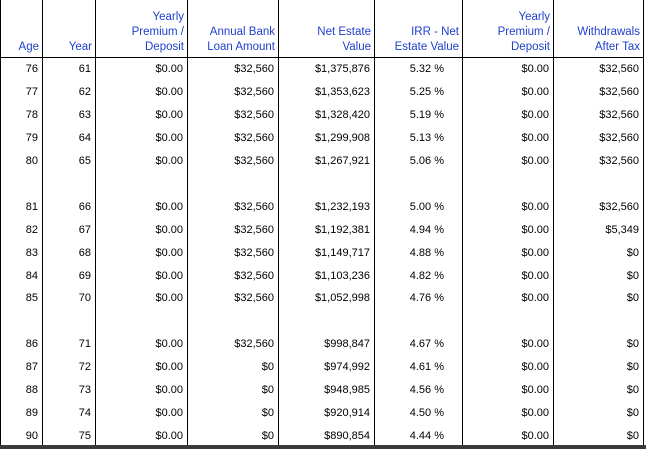 The width and height of the screenshot is (646, 449). What do you see at coordinates (28, 47) in the screenshot?
I see `header-line: Age` at bounding box center [28, 47].